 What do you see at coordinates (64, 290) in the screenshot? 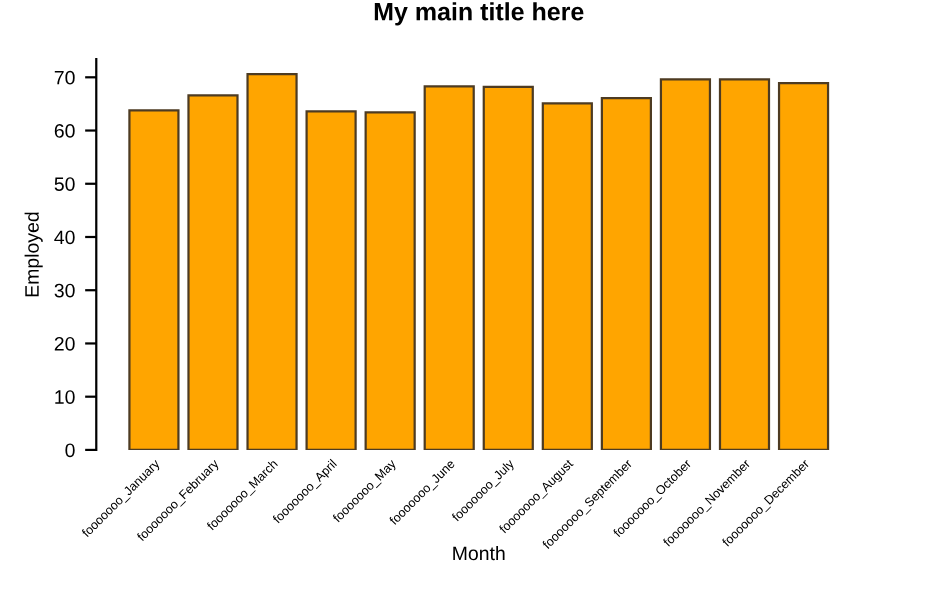
I see `y-tick-label: 30` at bounding box center [64, 290].